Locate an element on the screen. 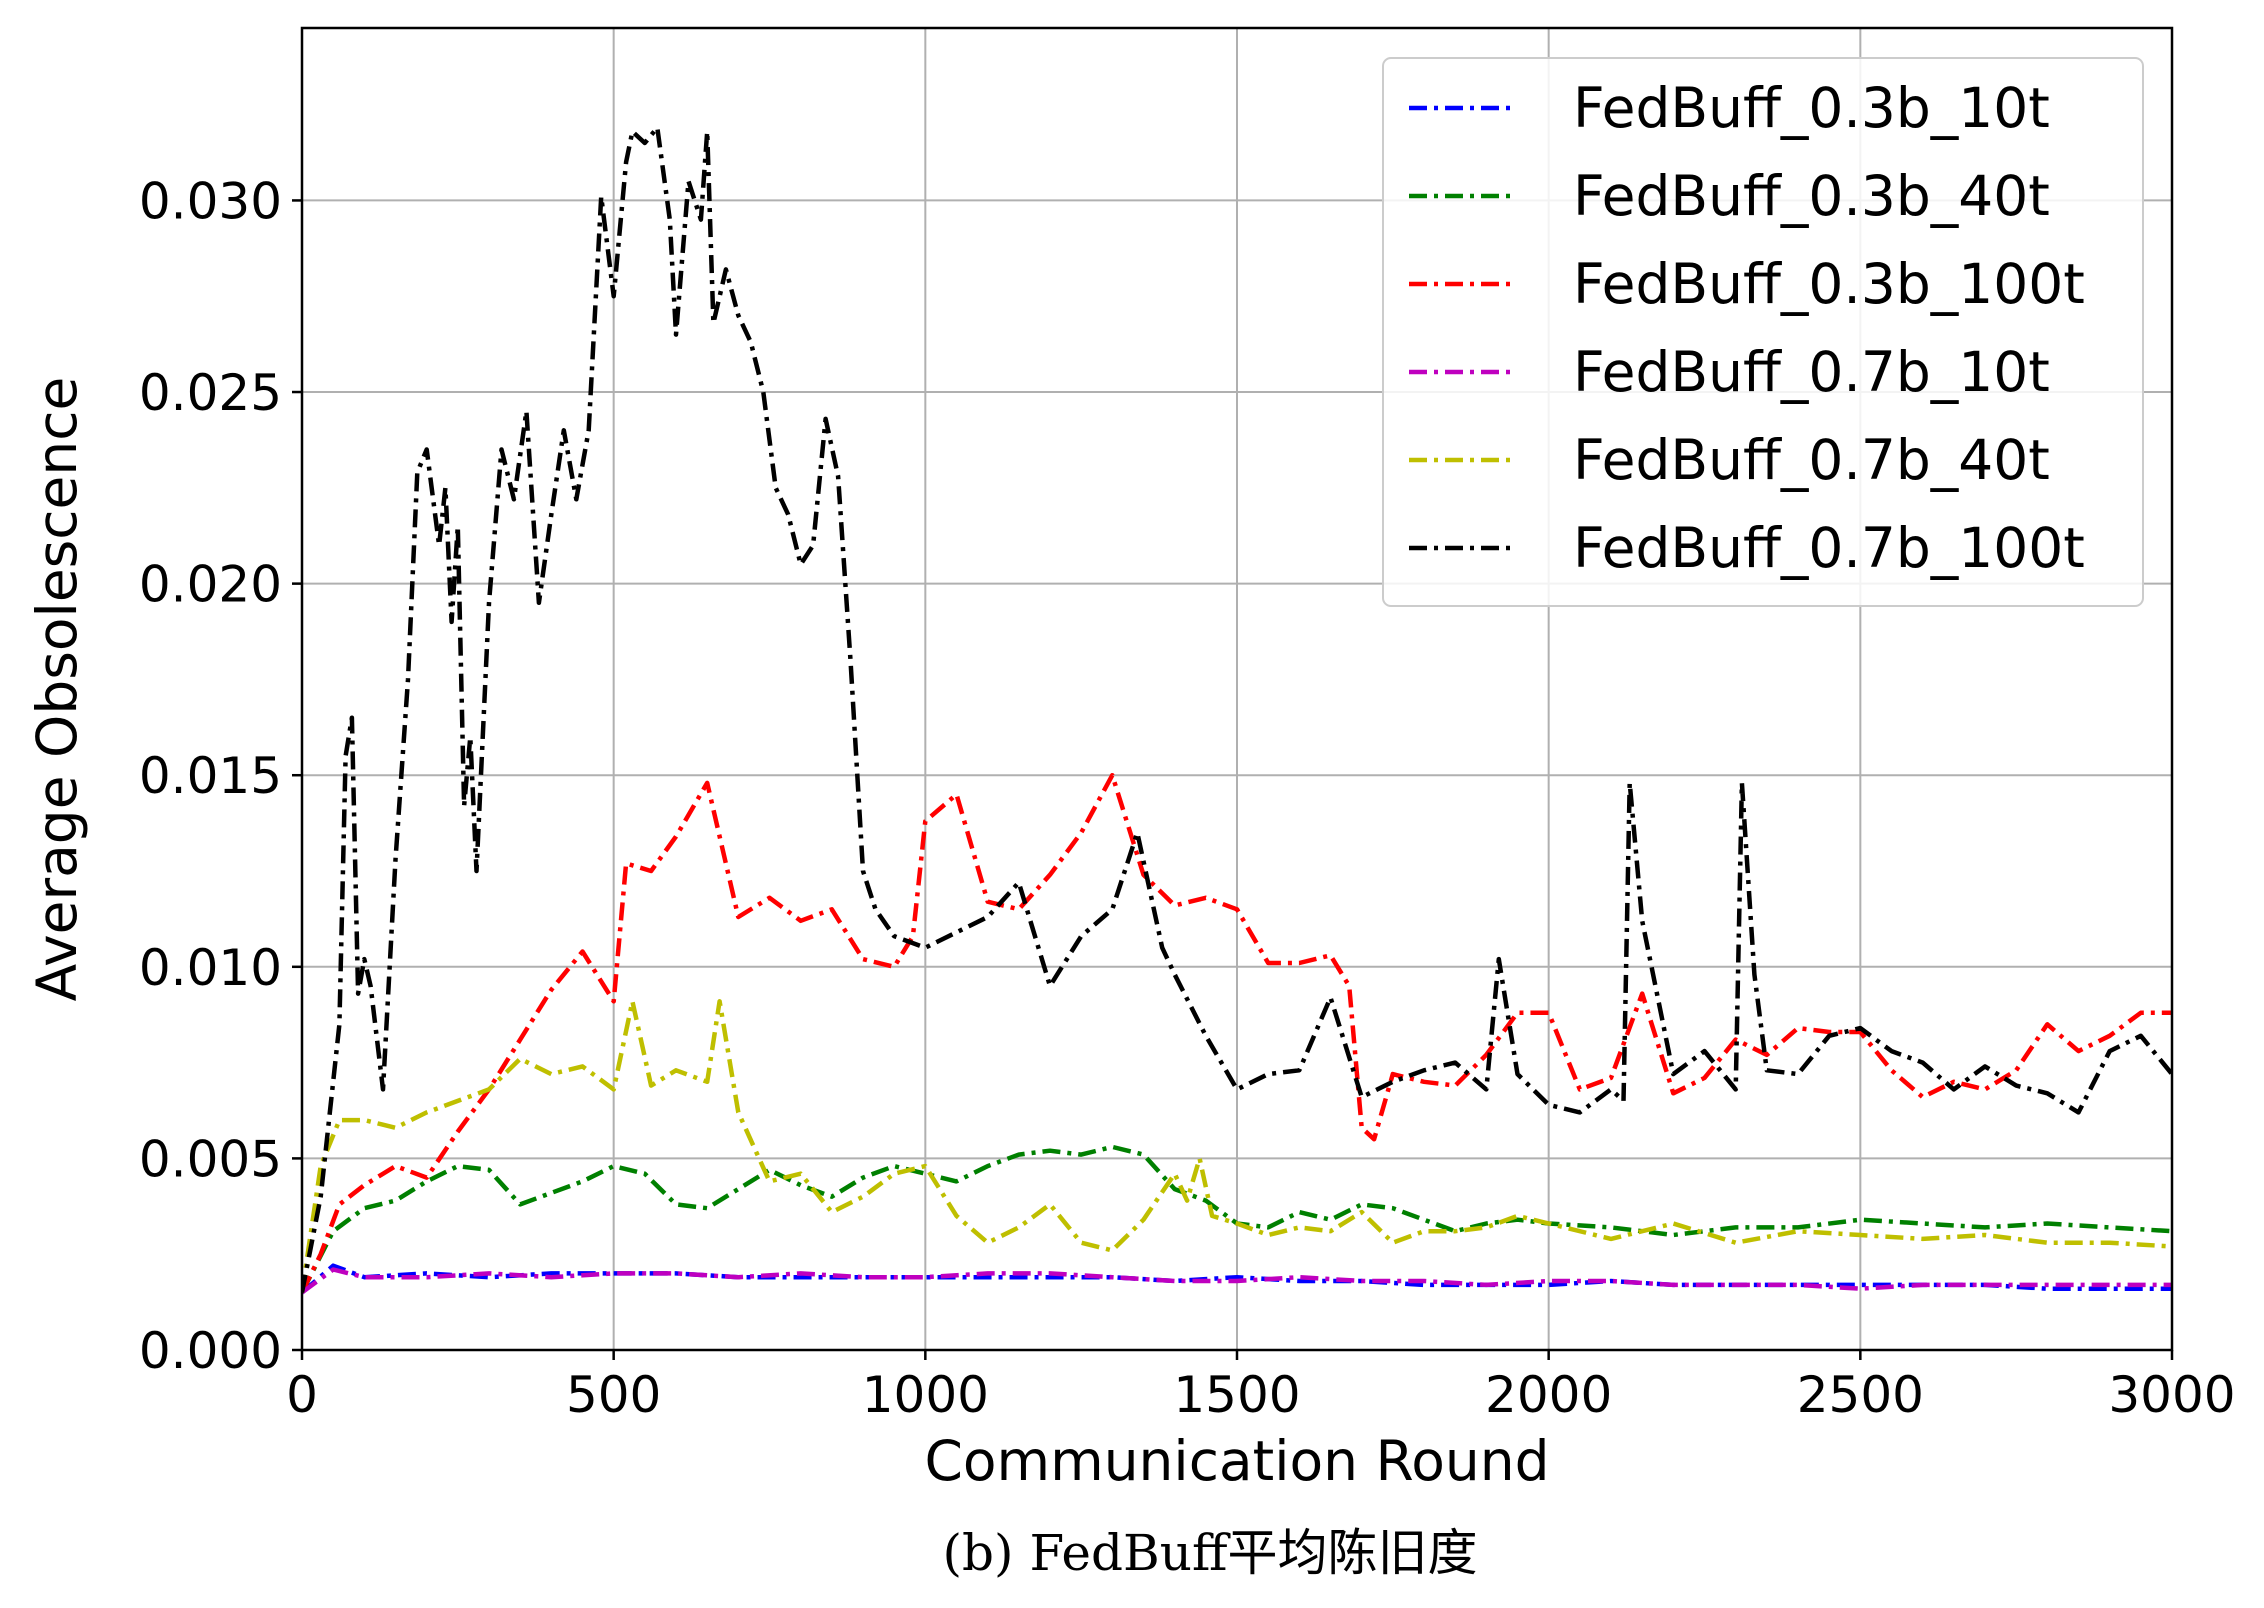  y-tick-label: 0.015 is located at coordinates (210, 776).